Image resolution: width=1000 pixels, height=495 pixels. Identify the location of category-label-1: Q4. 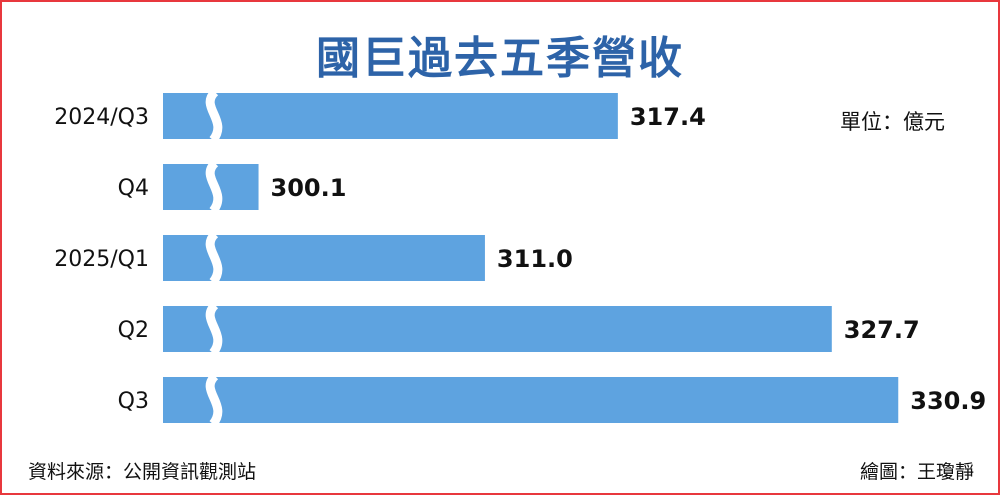
(133, 188).